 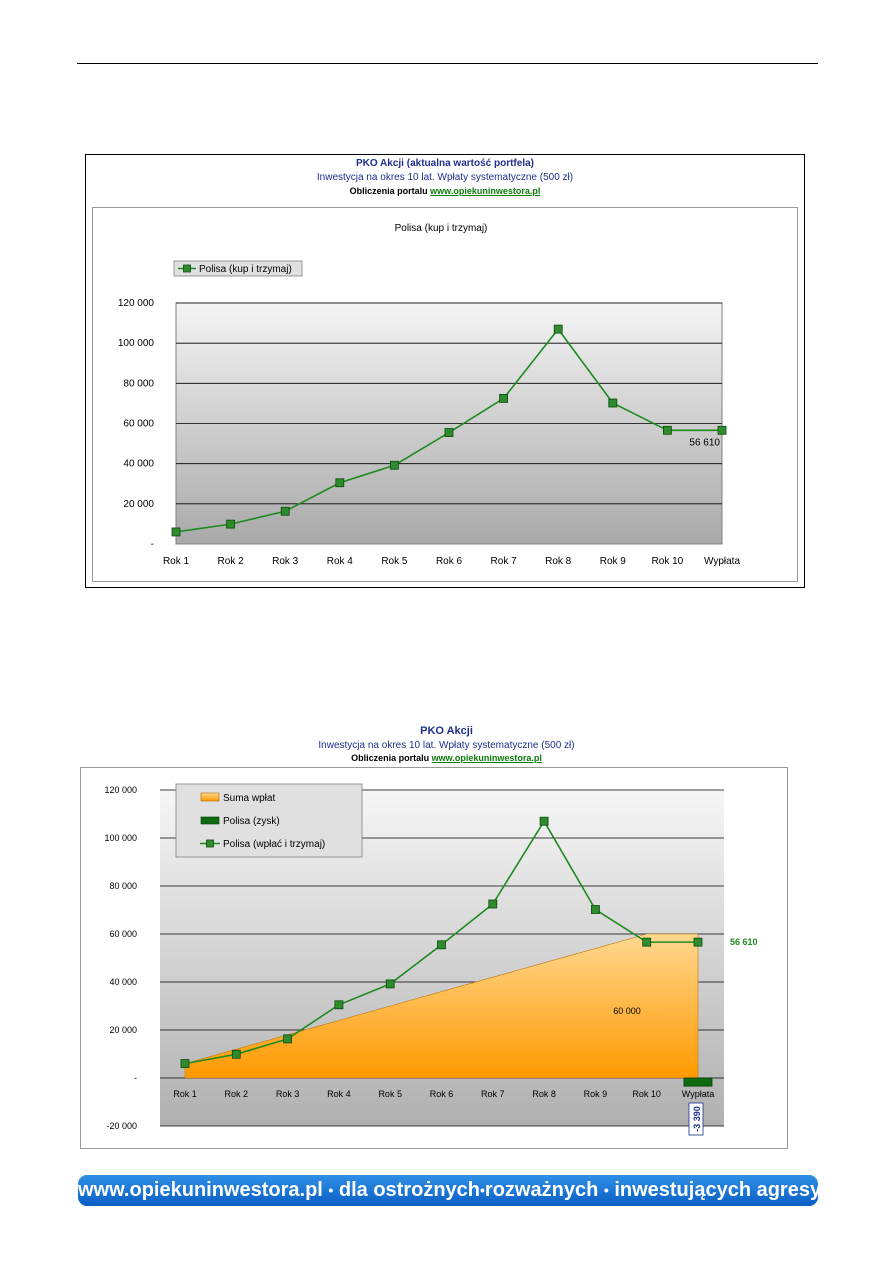 I want to click on page-top-rule, so click(x=447, y=63).